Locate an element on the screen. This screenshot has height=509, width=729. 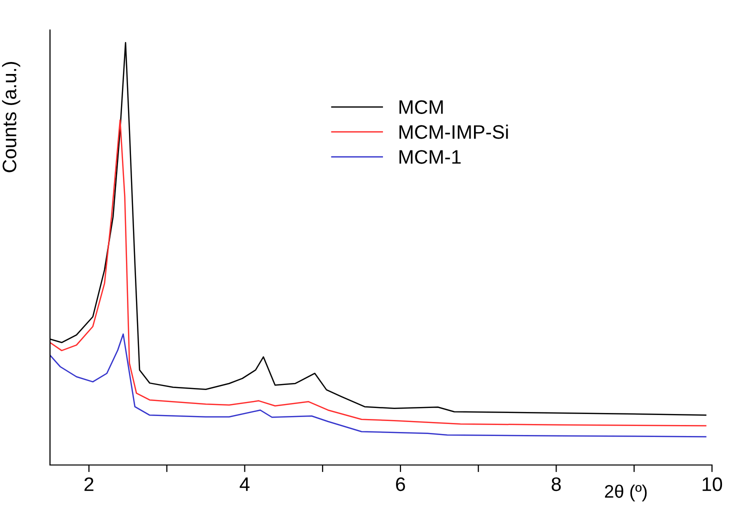
x-axis-title: 2θ (º) is located at coordinates (625, 493).